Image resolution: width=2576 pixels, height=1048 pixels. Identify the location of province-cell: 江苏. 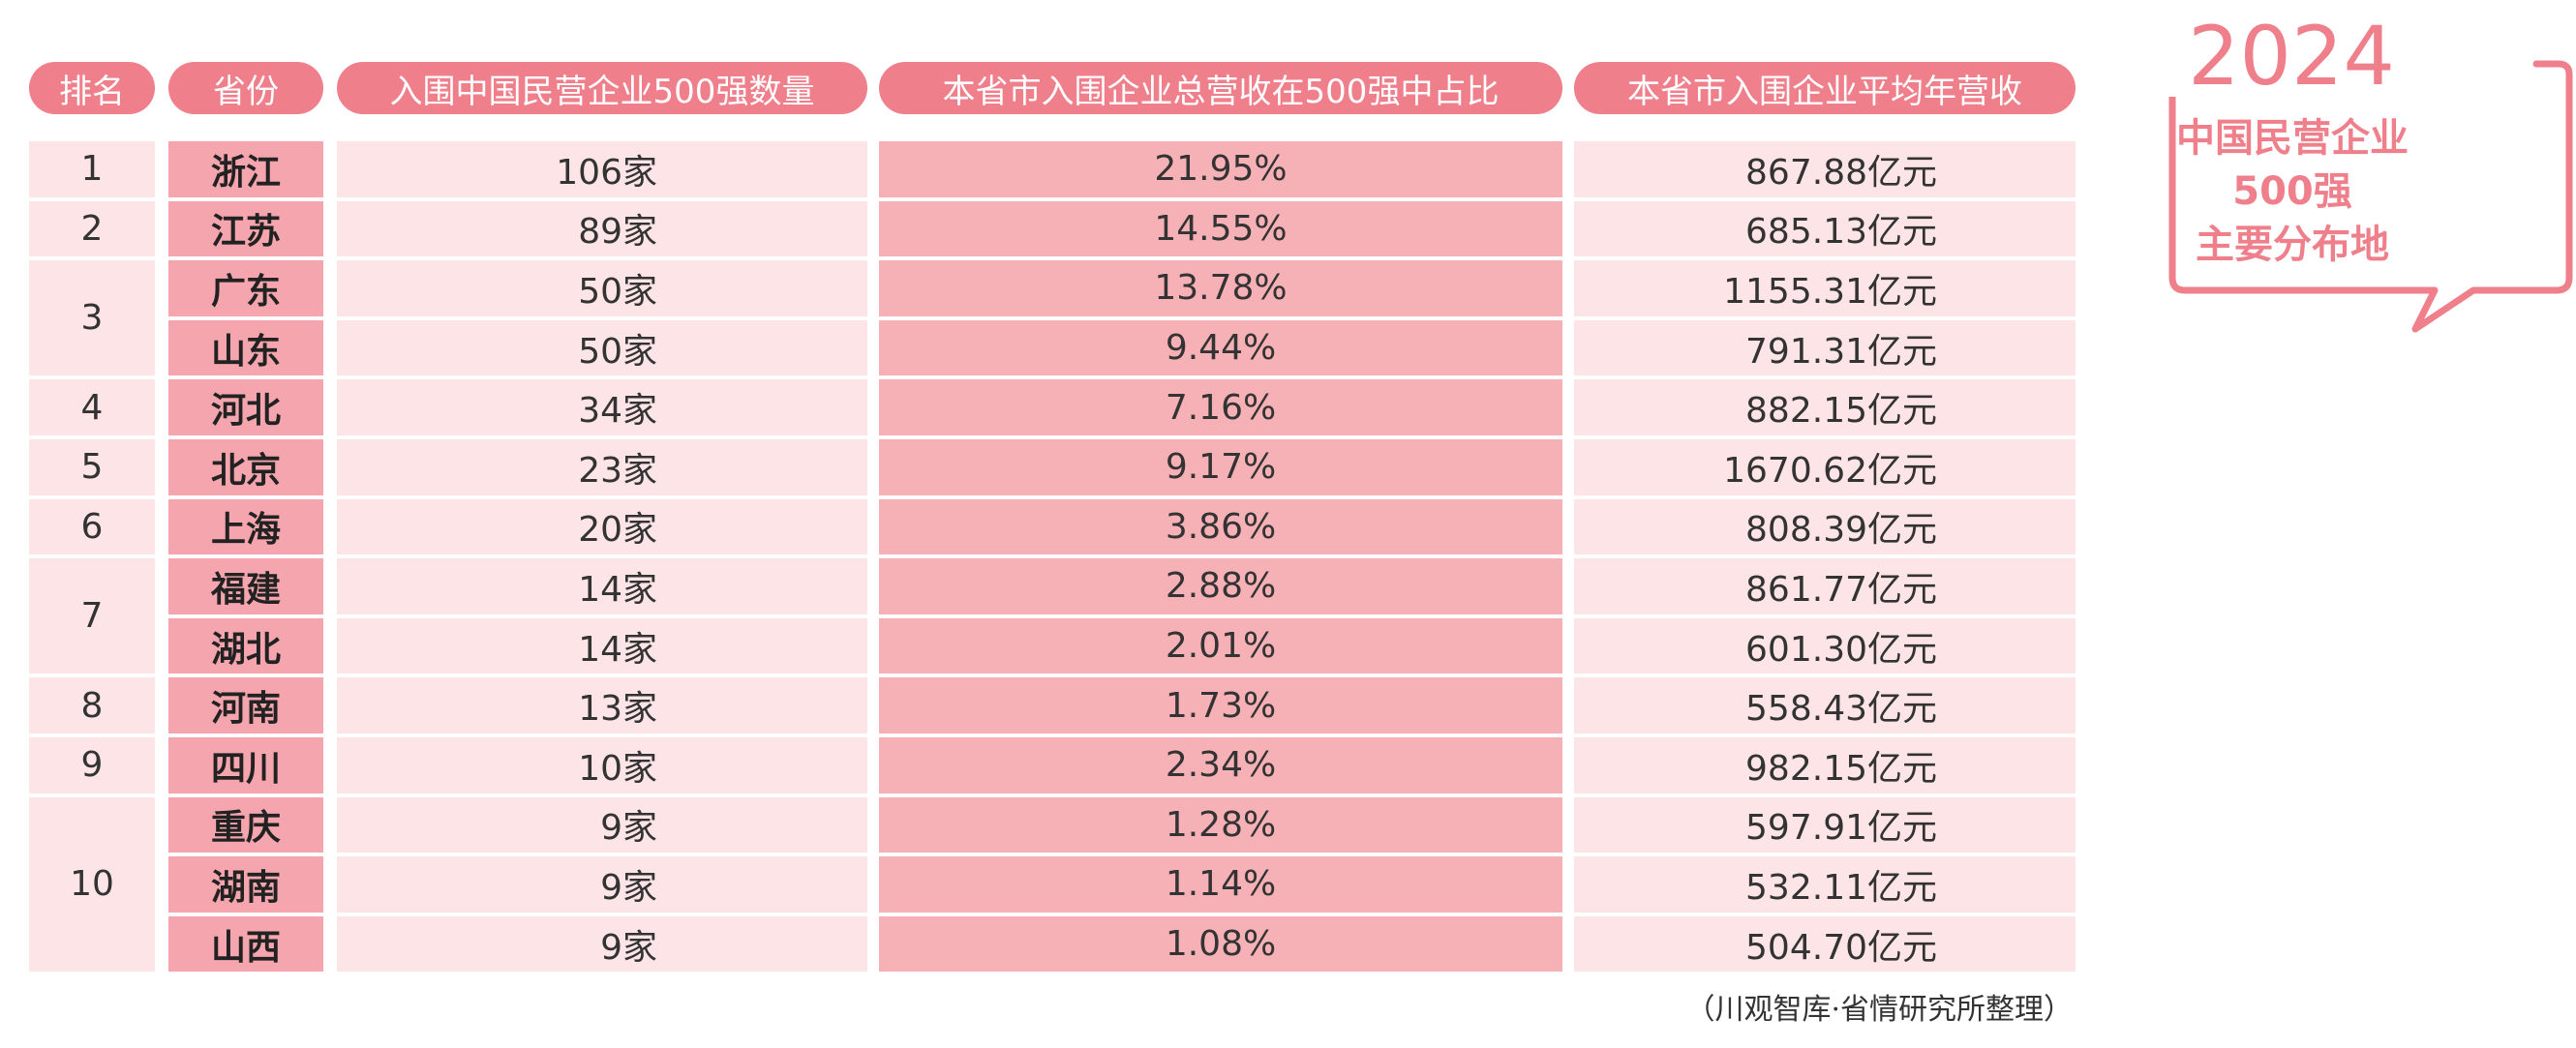
(245, 228).